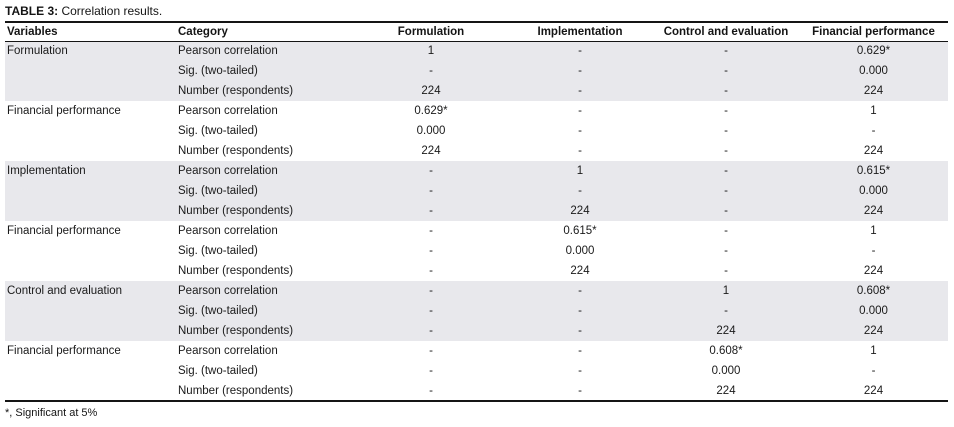 This screenshot has height=427, width=954. What do you see at coordinates (476, 251) in the screenshot?
I see `table-row: Sig. (two-tailed) - 0.000 - -` at bounding box center [476, 251].